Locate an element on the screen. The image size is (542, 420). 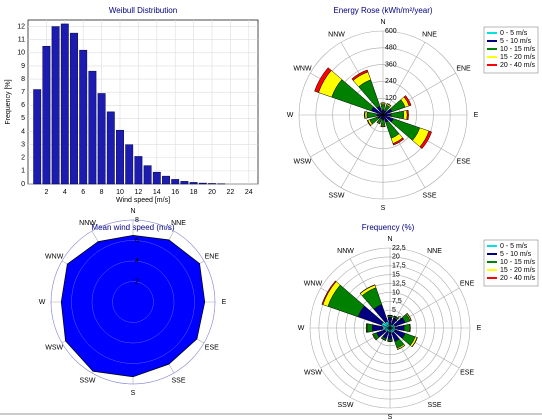
r-tick-label: 480 is located at coordinates (391, 48).